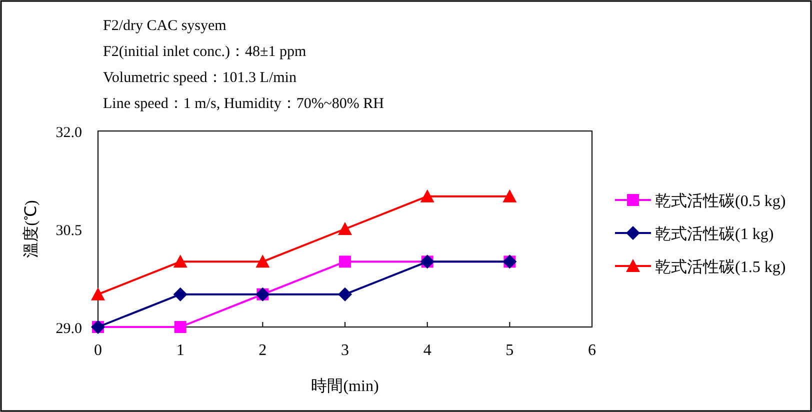 Image resolution: width=812 pixels, height=412 pixels. I want to click on x-axis-title: 時間(min), so click(345, 386).